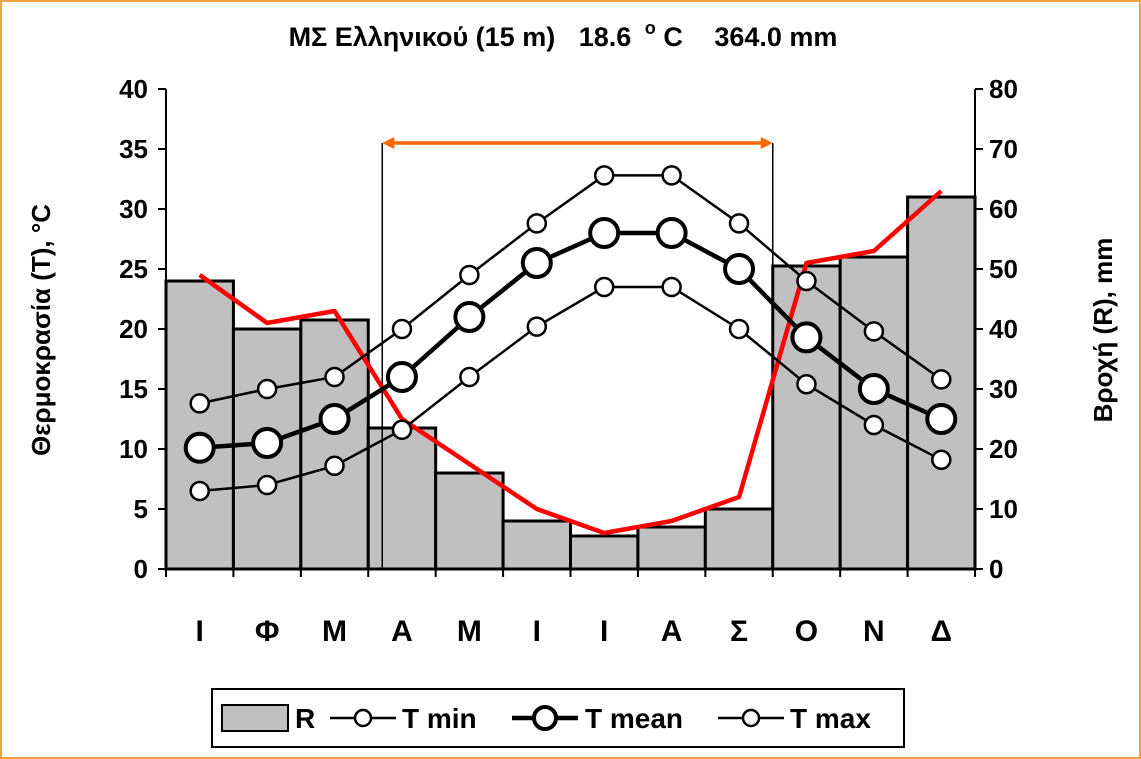  What do you see at coordinates (1003, 509) in the screenshot?
I see `y2-tick-label-10: 10` at bounding box center [1003, 509].